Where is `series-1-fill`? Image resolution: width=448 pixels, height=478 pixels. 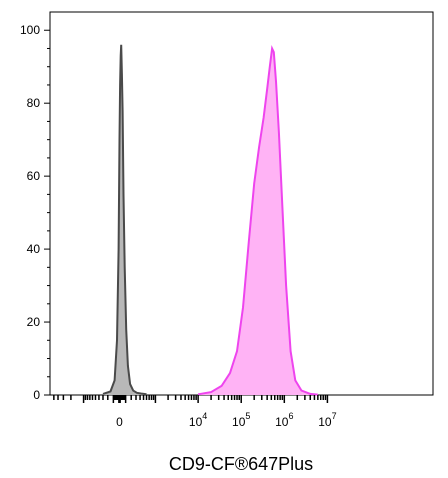
series-1-fill is located at coordinates (125, 220).